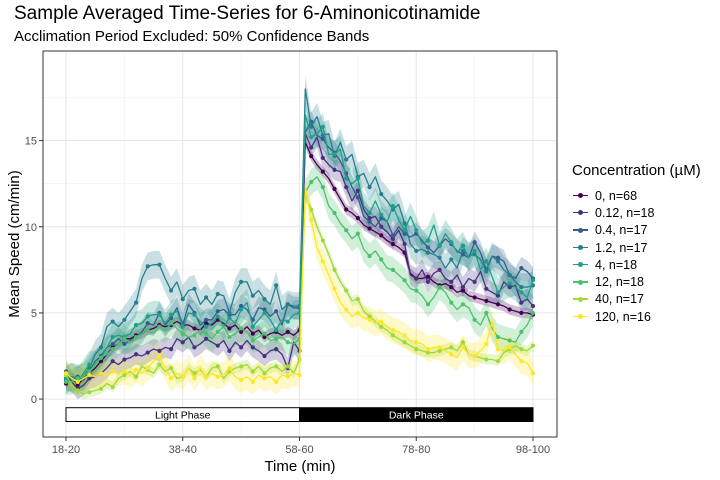  Describe the element at coordinates (416, 450) in the screenshot. I see `x-tick-label: 78-80` at that location.